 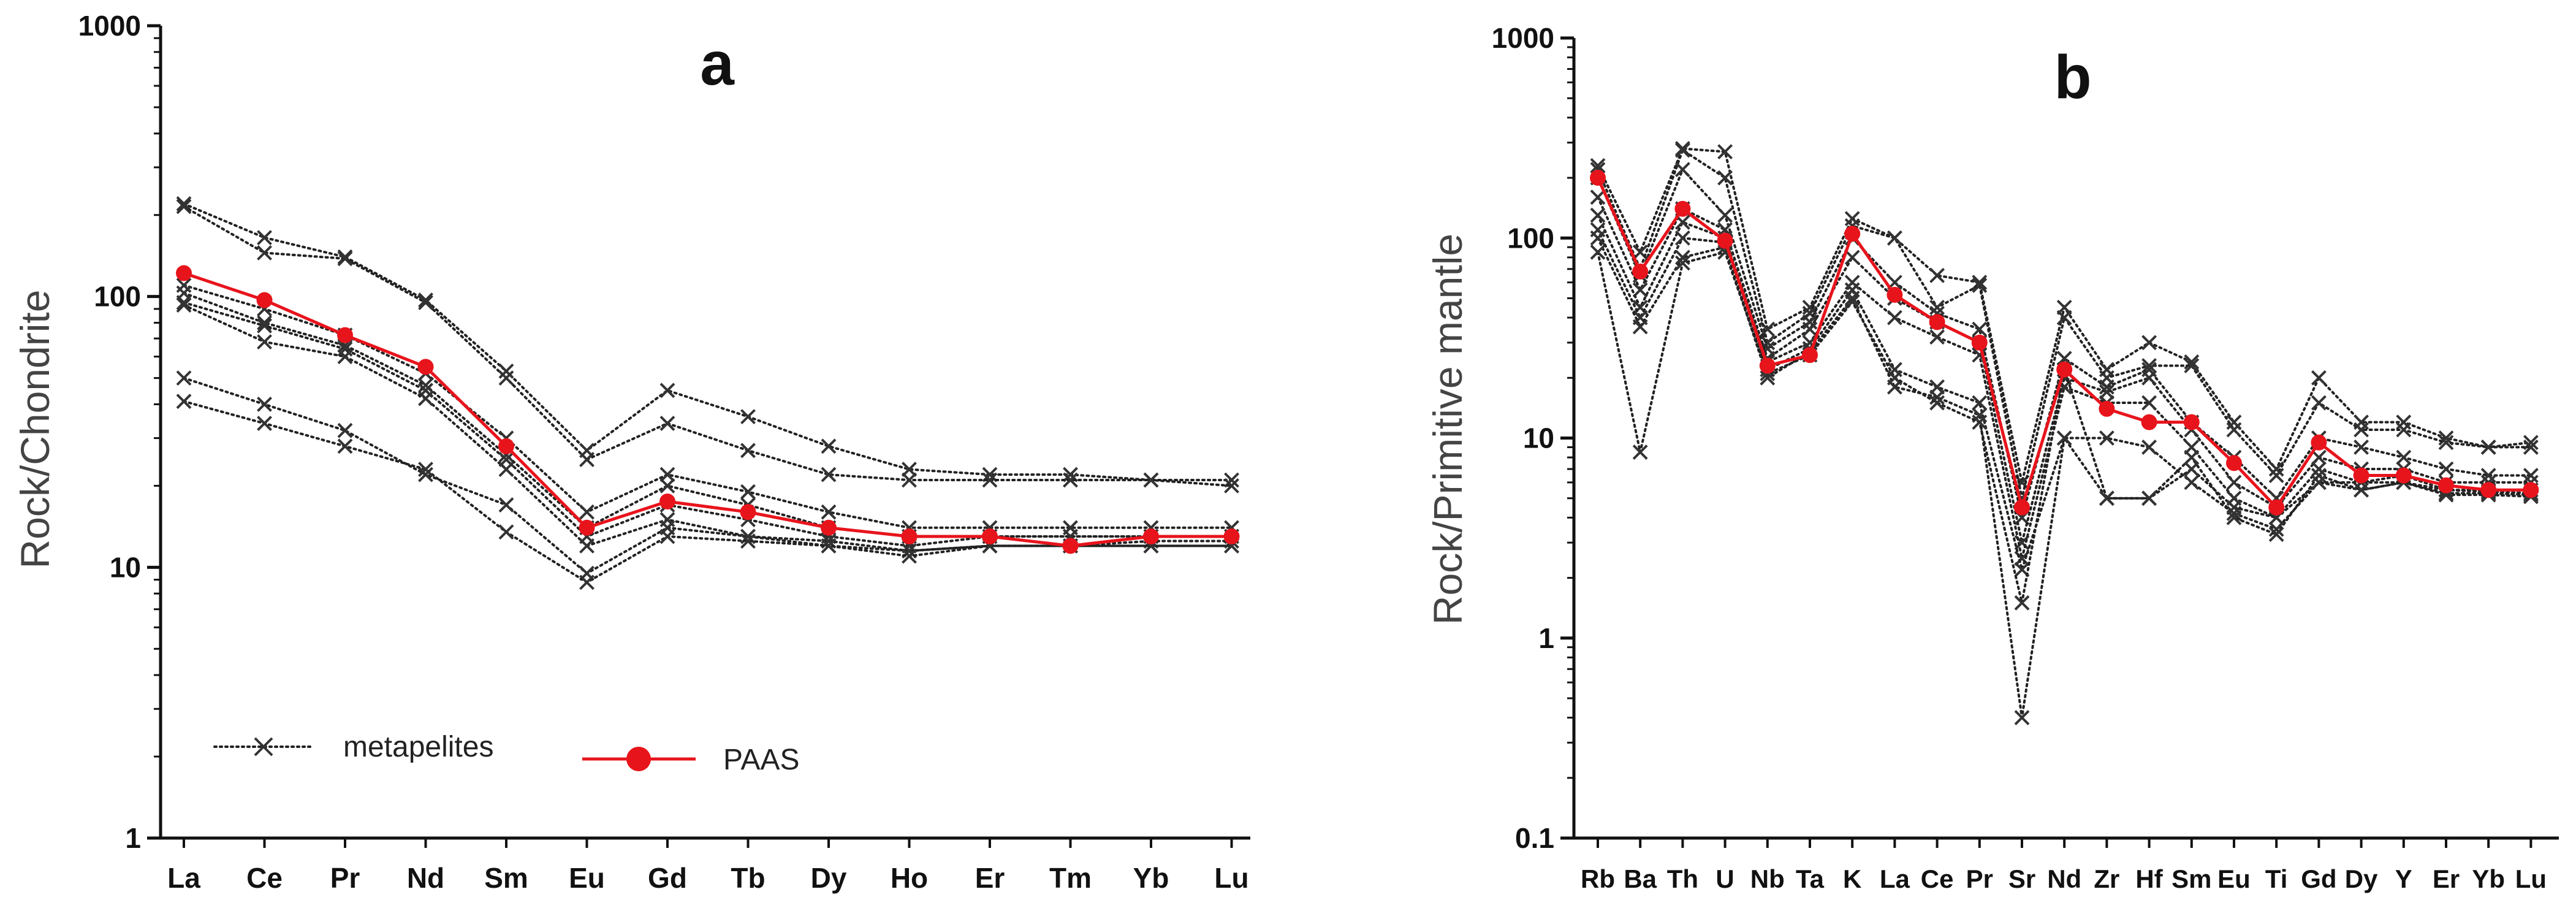 What do you see at coordinates (1937, 878) in the screenshot?
I see `x-tick-label: Ce` at bounding box center [1937, 878].